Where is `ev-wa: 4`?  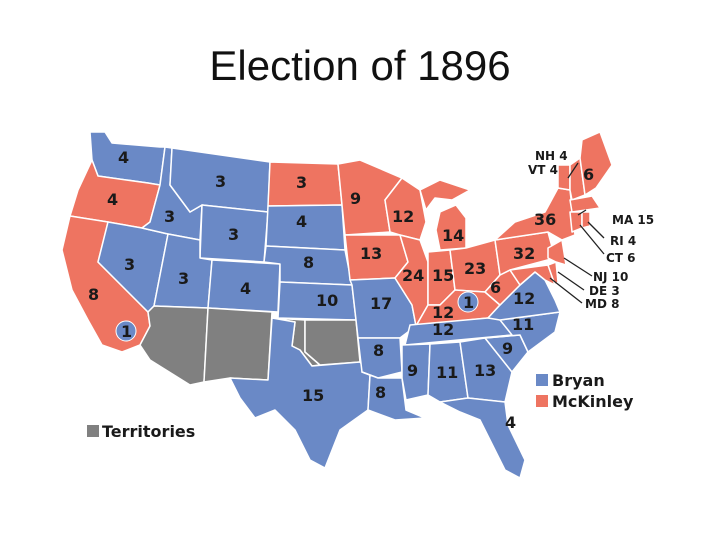
ev-wa: 4 is located at coordinates (123, 157).